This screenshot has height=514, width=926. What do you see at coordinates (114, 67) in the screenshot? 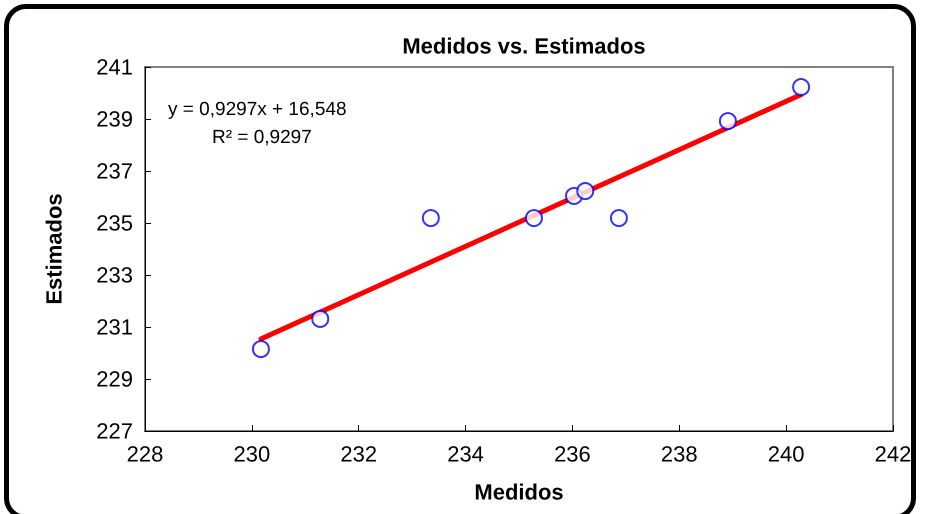
I see `y-tick-label: 241` at bounding box center [114, 67].